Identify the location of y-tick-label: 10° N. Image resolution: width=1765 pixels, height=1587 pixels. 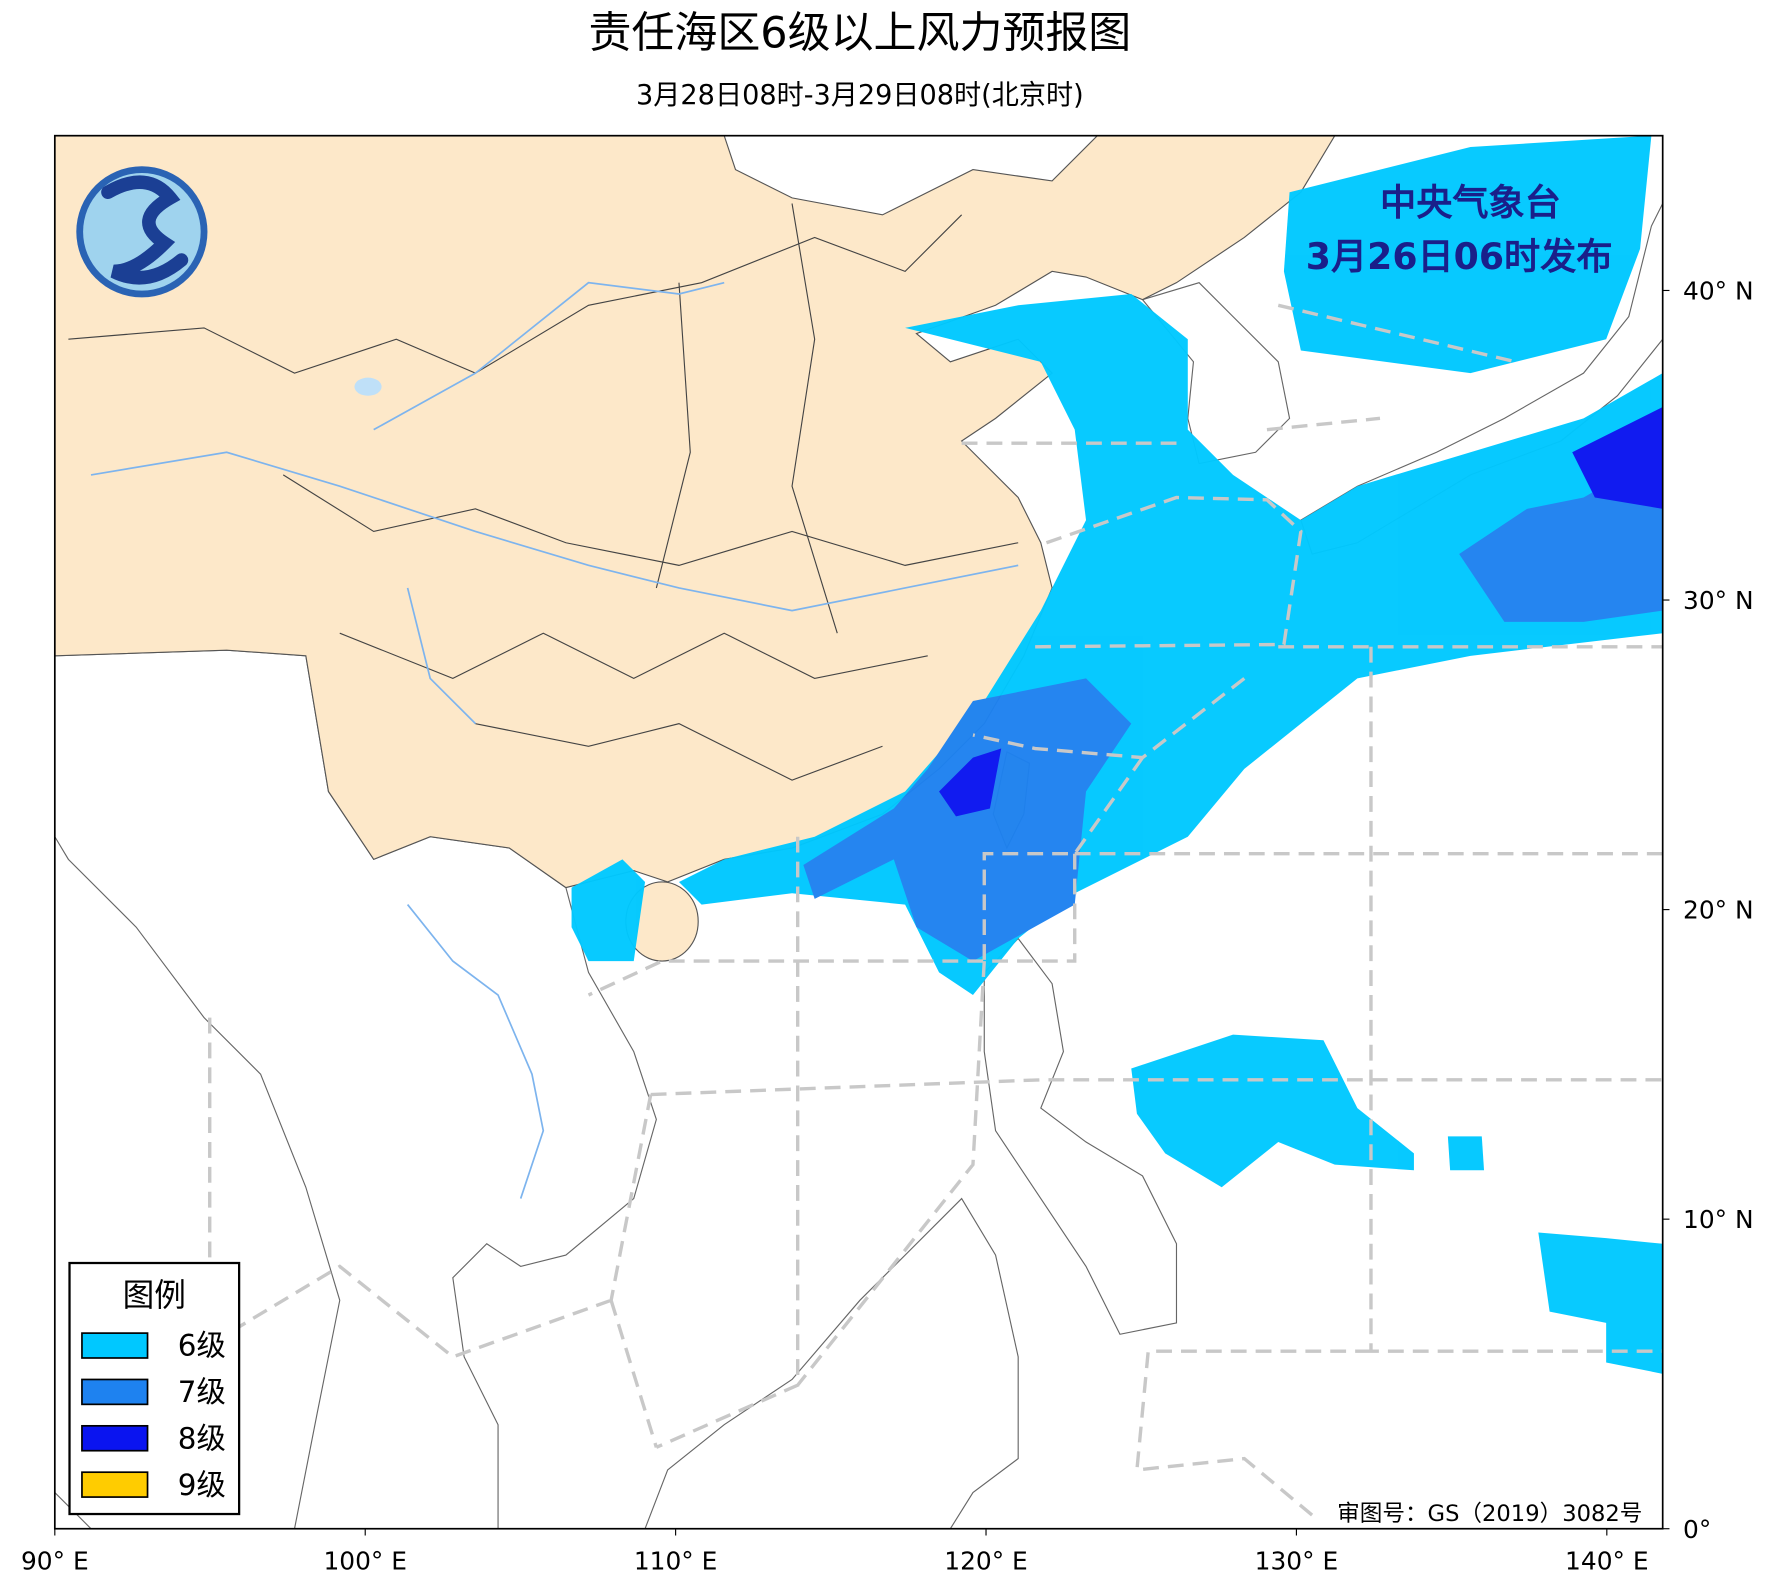
(1718, 1219).